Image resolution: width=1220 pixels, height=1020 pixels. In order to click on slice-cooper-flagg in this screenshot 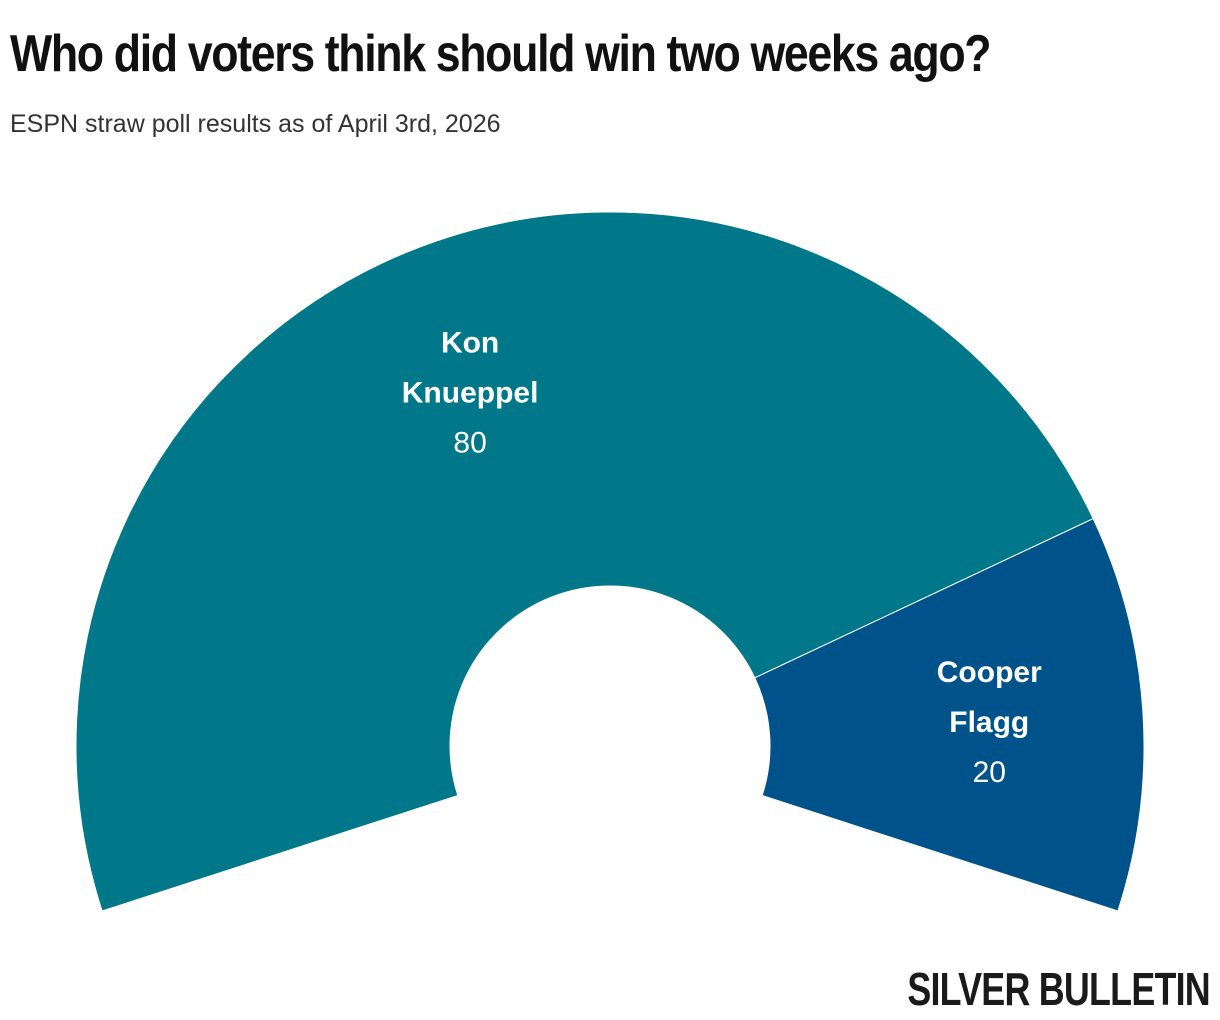, I will do `click(949, 714)`.